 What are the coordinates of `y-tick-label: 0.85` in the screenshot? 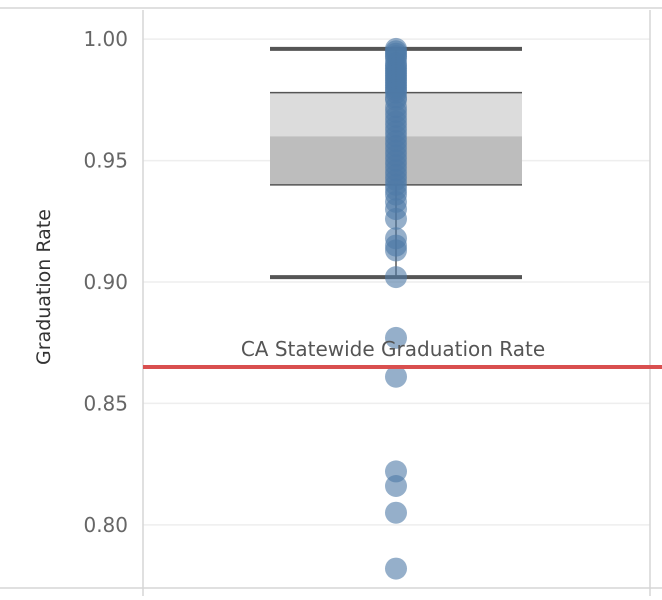 It's located at (105, 403).